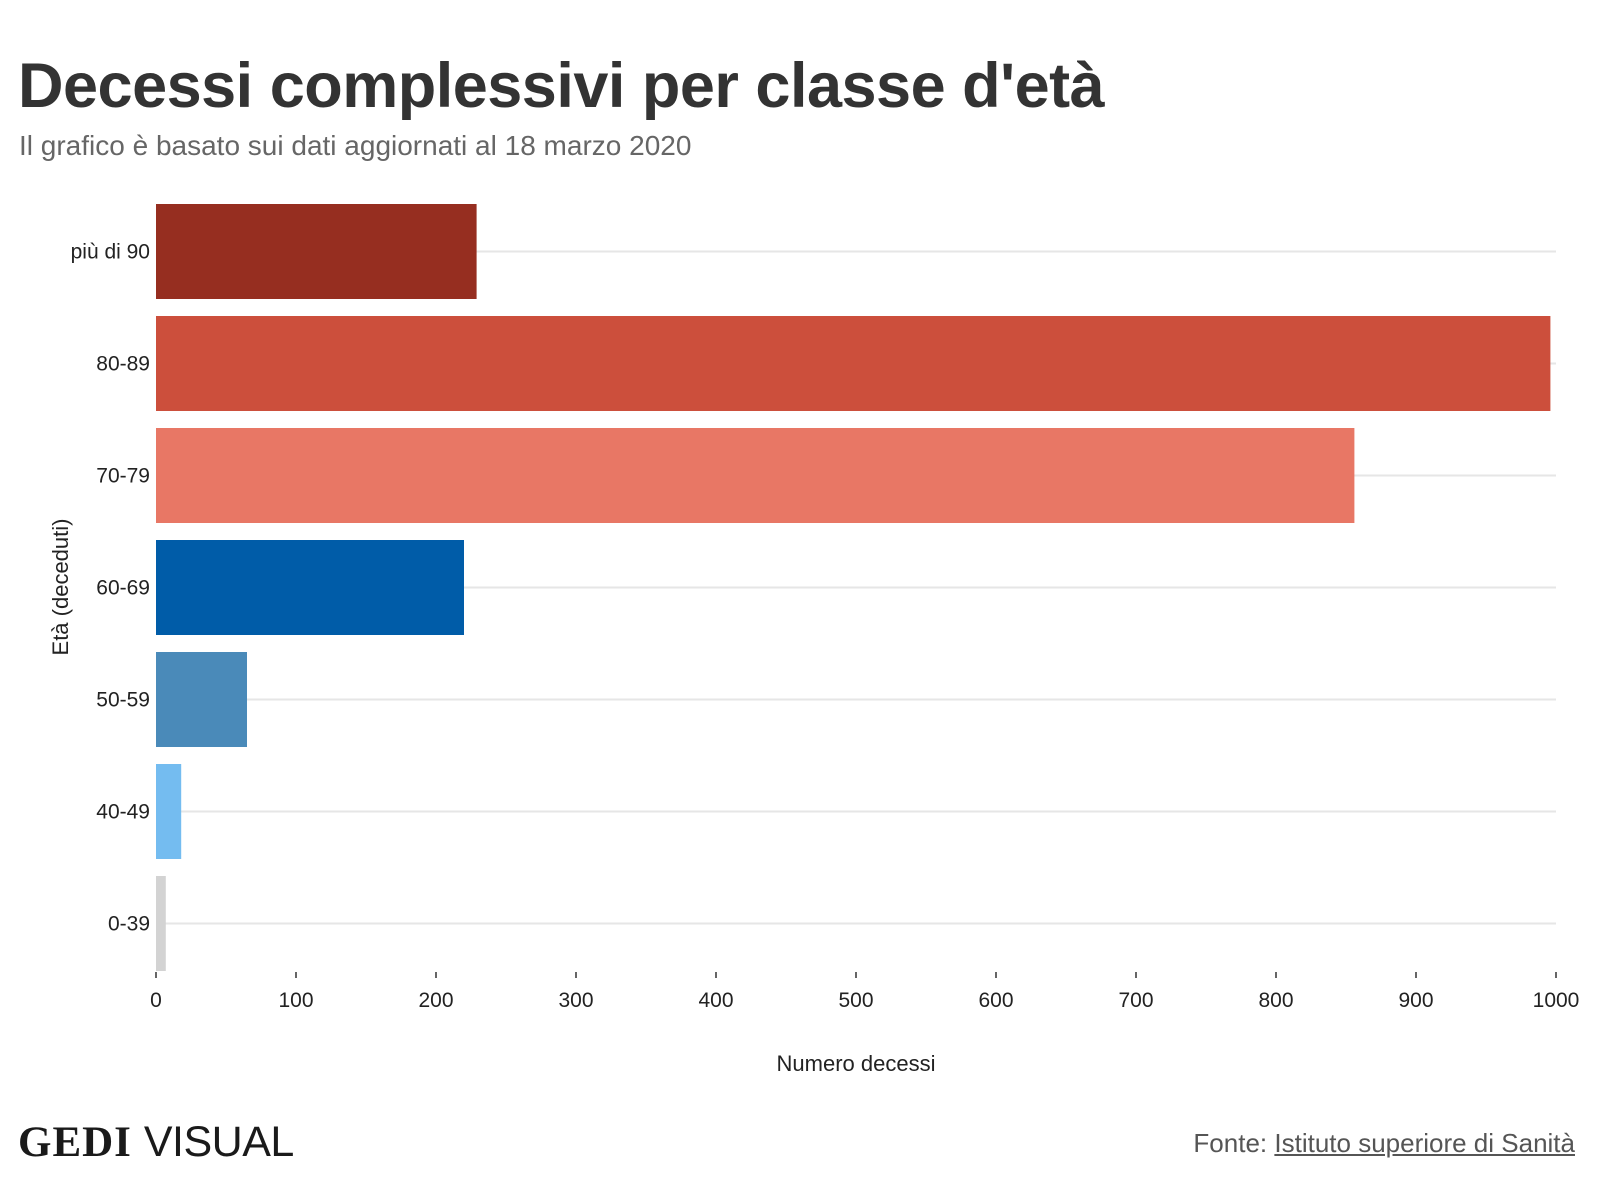  I want to click on category-label: 50-59, so click(123, 700).